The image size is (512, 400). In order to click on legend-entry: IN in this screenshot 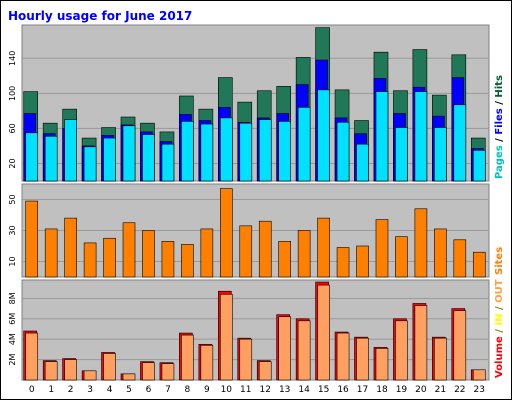, I will do `click(499, 319)`.